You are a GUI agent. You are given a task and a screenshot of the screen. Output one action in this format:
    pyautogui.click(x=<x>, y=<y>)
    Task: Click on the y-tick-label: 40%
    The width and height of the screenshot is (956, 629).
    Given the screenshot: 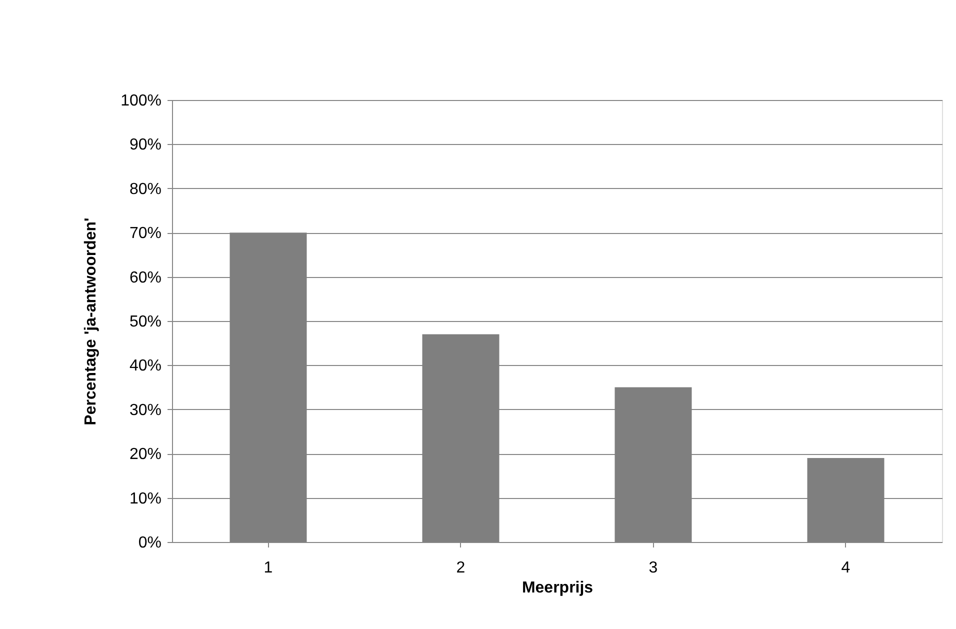 What is the action you would take?
    pyautogui.click(x=145, y=366)
    